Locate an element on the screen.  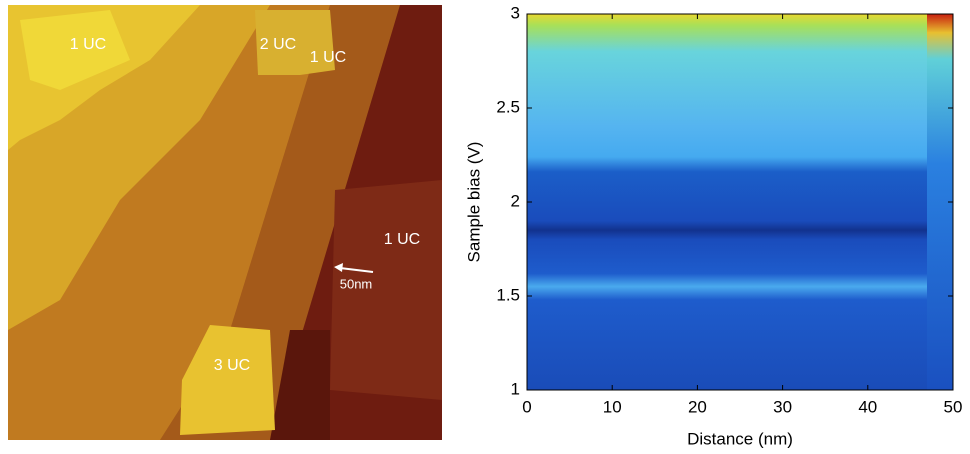
y-tick-label: 1 is located at coordinates (515, 388).